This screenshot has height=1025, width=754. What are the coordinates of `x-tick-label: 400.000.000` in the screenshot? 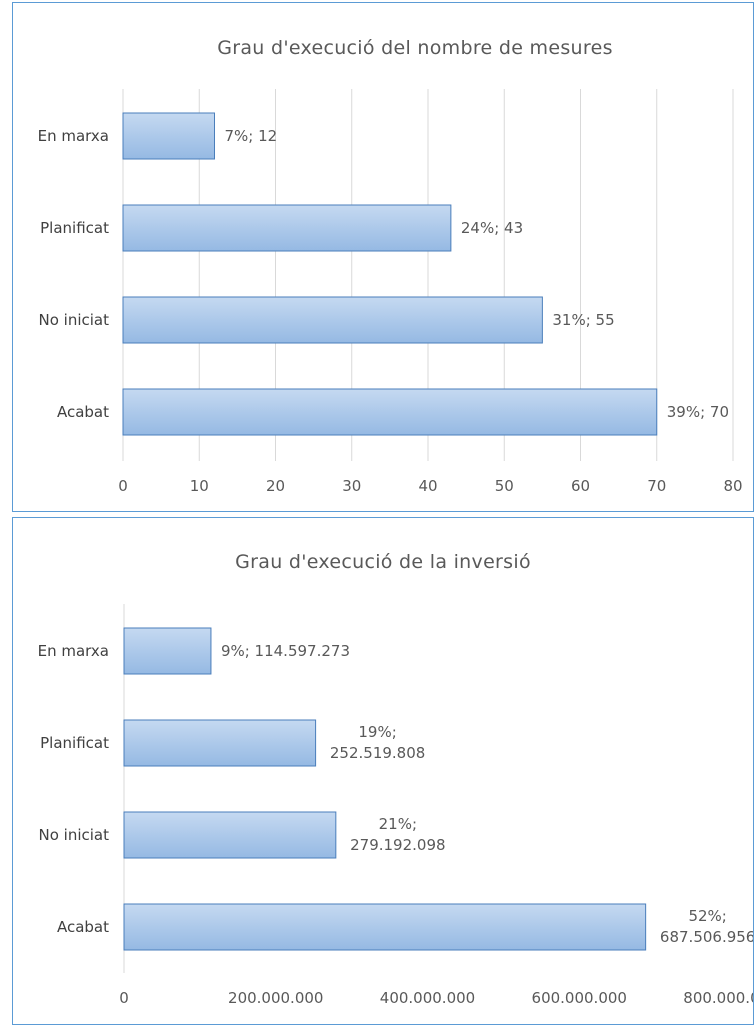 It's located at (427, 998).